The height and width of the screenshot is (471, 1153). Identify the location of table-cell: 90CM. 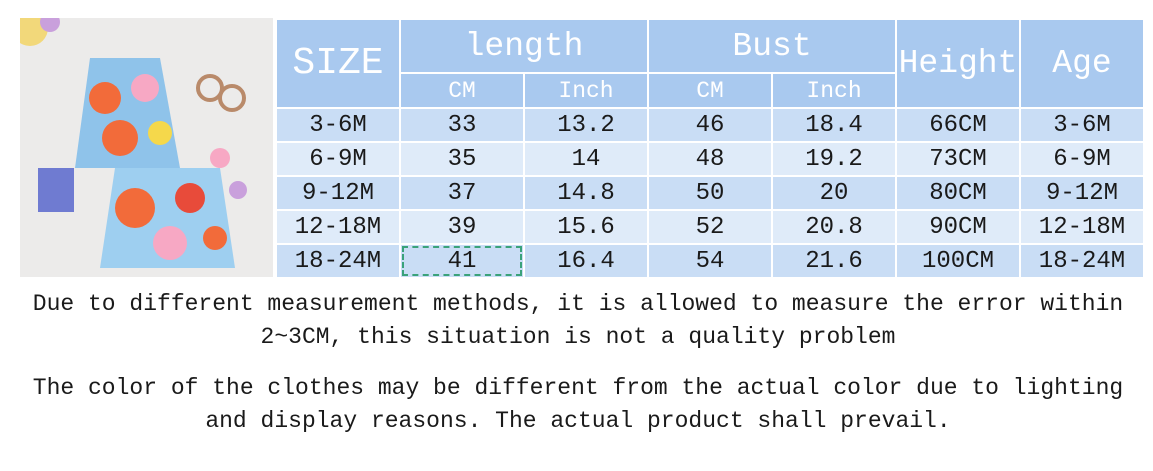
(958, 227).